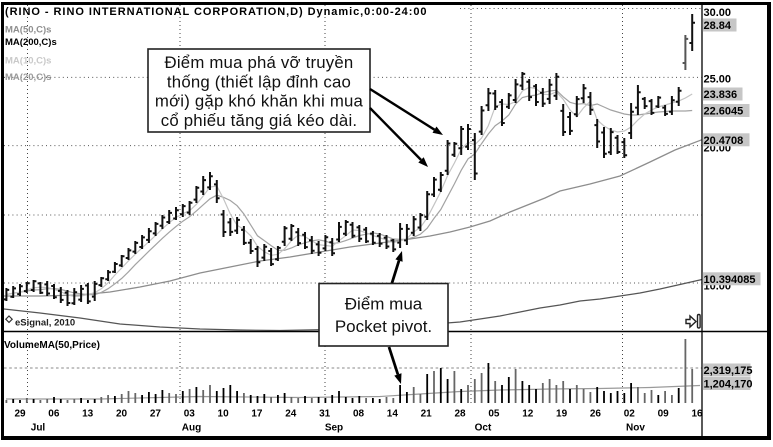 The width and height of the screenshot is (773, 447). I want to click on svg-text: 20, so click(122, 414).